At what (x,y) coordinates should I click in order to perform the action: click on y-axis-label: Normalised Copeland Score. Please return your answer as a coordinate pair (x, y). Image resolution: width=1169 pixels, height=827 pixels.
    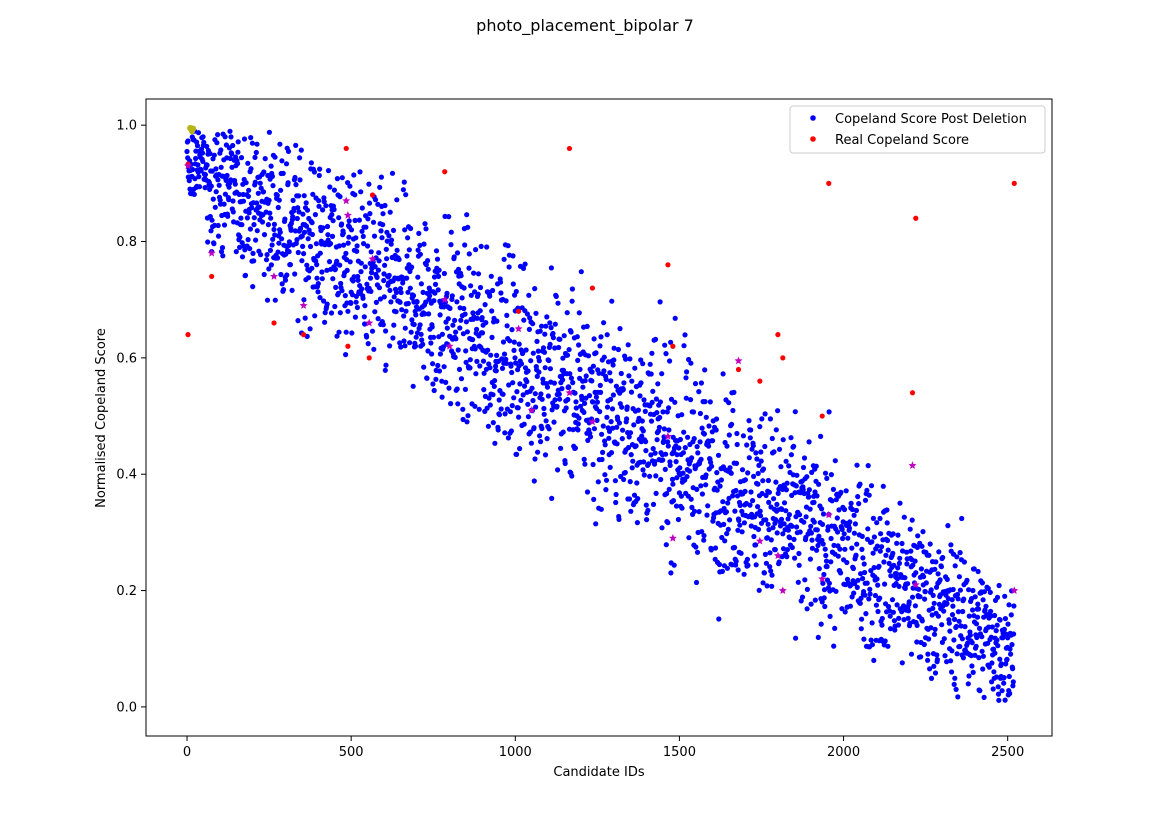
    Looking at the image, I should click on (101, 418).